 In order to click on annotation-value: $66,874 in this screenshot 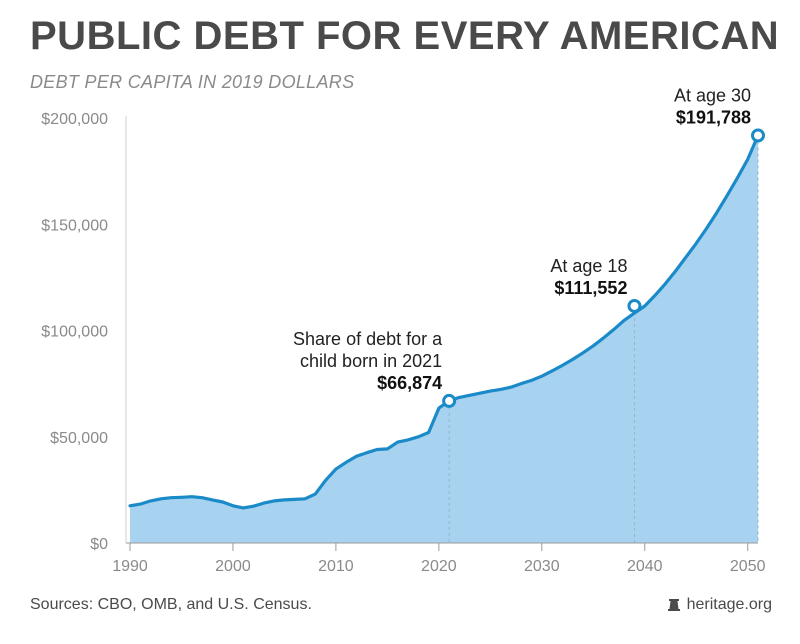, I will do `click(409, 383)`.